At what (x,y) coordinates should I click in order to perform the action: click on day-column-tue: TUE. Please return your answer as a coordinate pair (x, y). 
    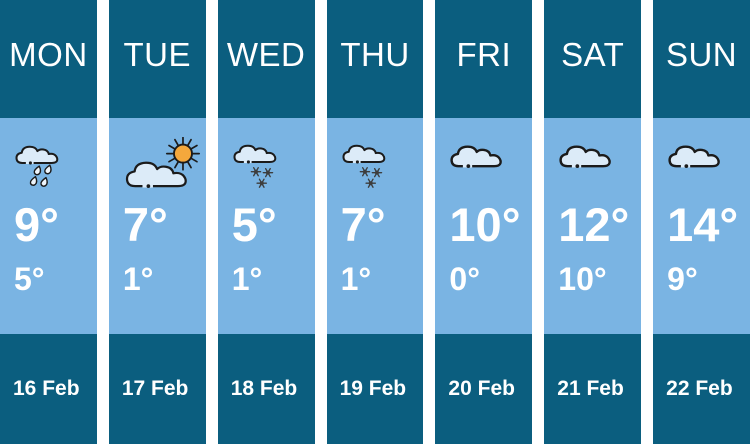
    Looking at the image, I should click on (157, 222).